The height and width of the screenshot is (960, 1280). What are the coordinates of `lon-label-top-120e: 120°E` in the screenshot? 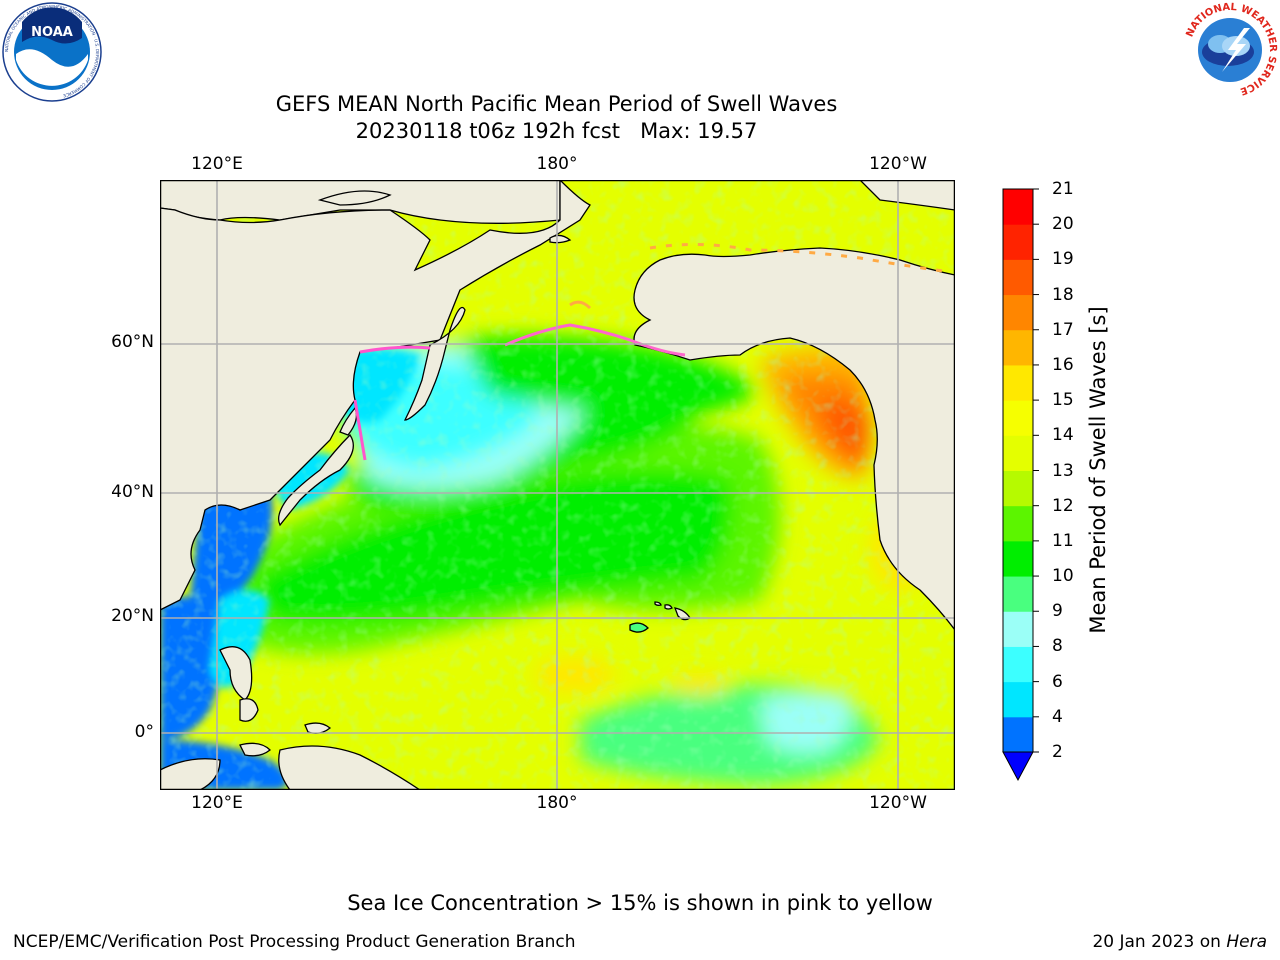 It's located at (217, 164).